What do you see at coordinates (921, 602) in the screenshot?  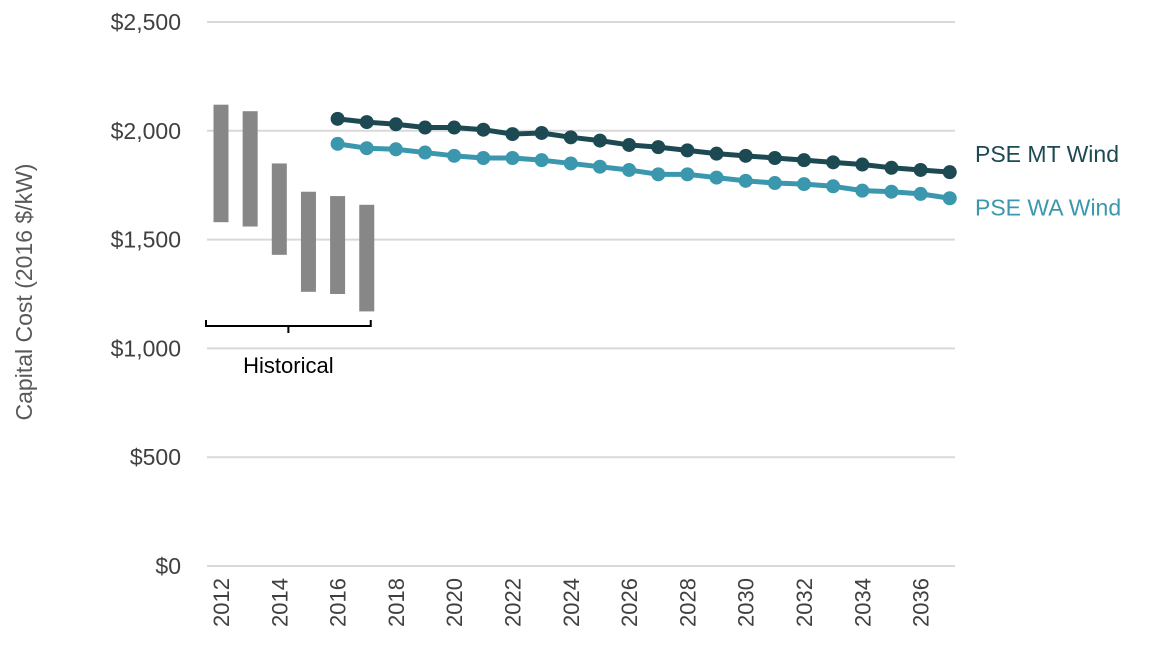 I see `x-tick-label: 2036` at bounding box center [921, 602].